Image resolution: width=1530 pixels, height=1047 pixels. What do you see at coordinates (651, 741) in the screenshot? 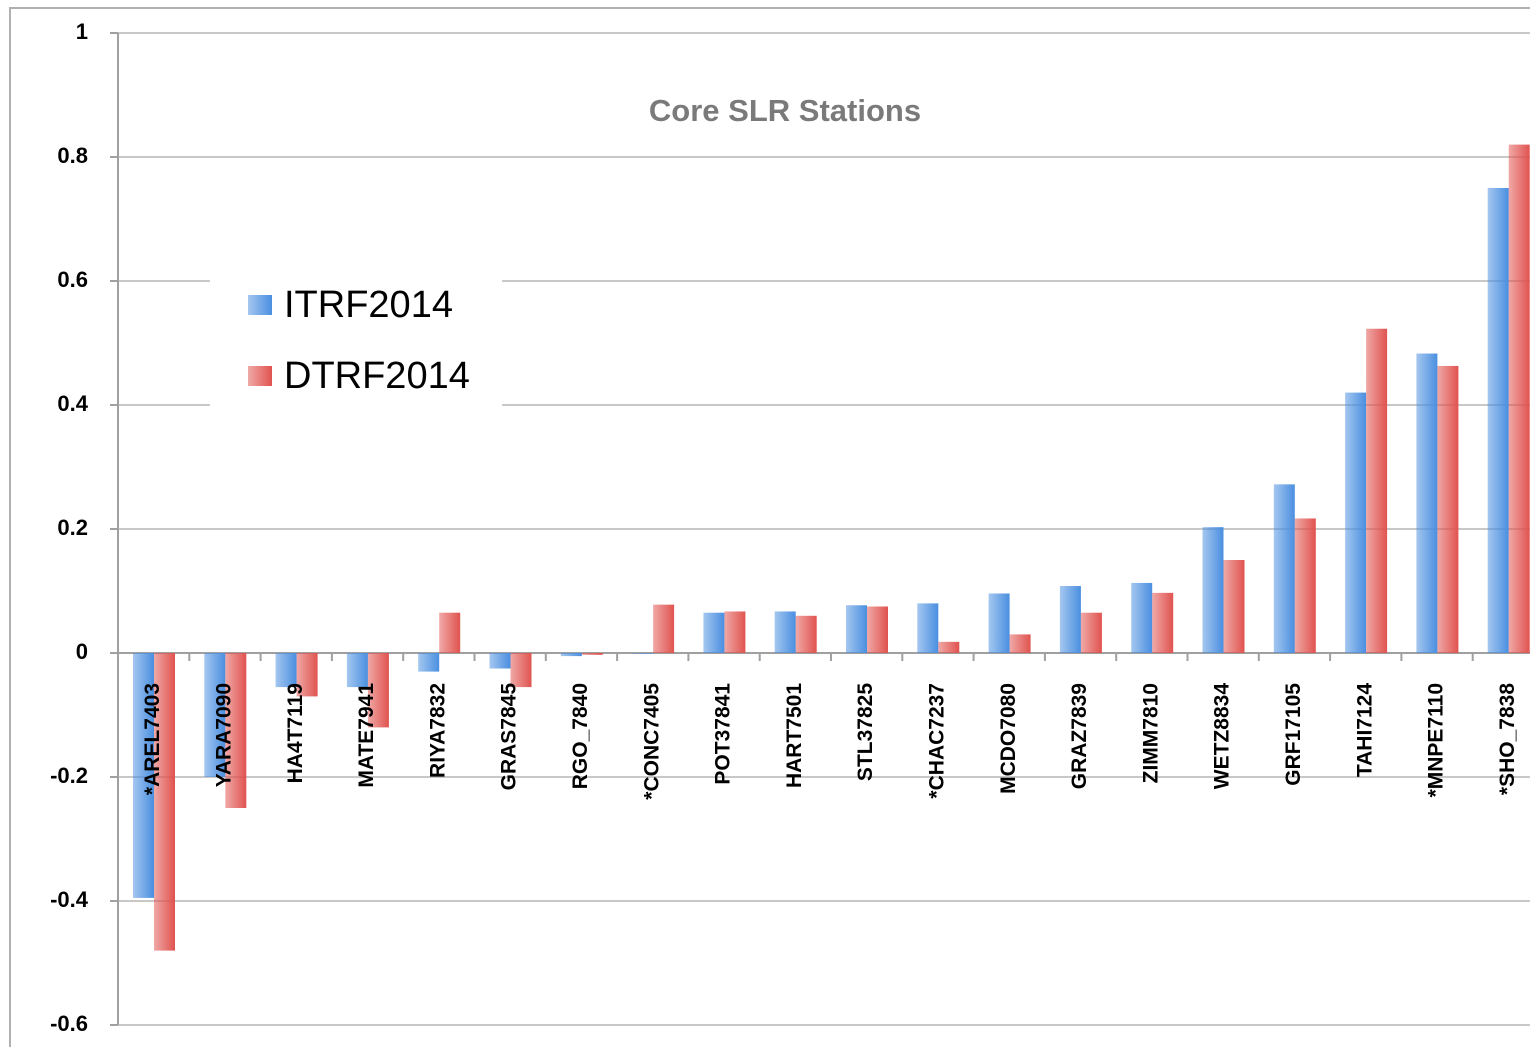
I see `x-tick-label: *CONC7405` at bounding box center [651, 741].